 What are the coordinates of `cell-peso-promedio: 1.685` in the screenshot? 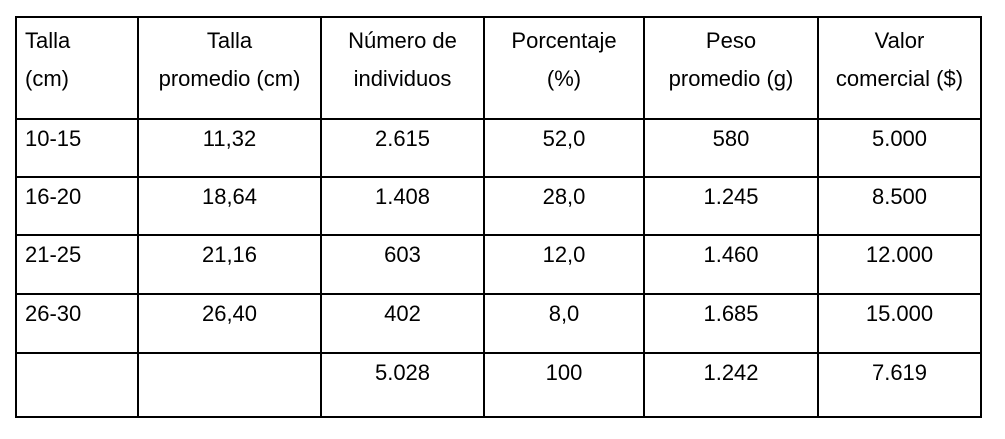 It's located at (731, 323).